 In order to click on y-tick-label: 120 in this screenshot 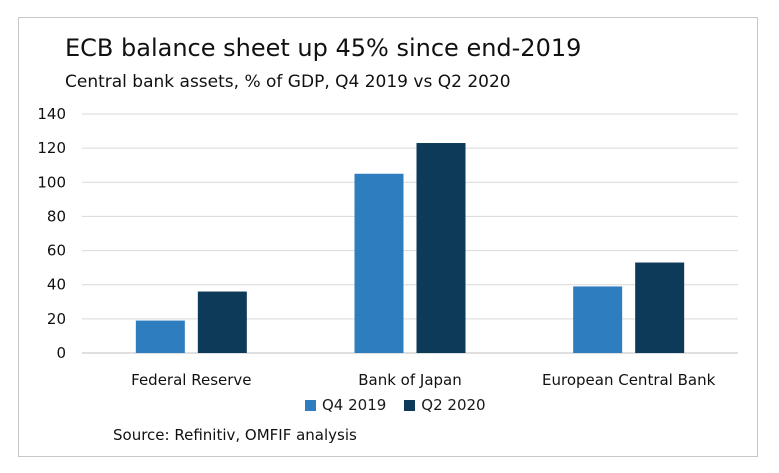, I will do `click(51, 148)`.